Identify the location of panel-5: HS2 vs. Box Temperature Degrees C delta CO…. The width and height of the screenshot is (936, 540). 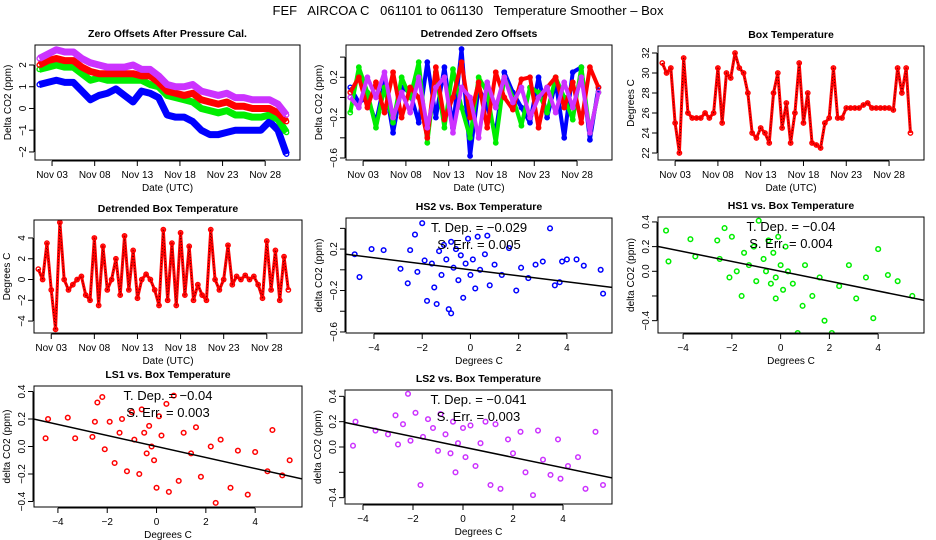
(463, 284).